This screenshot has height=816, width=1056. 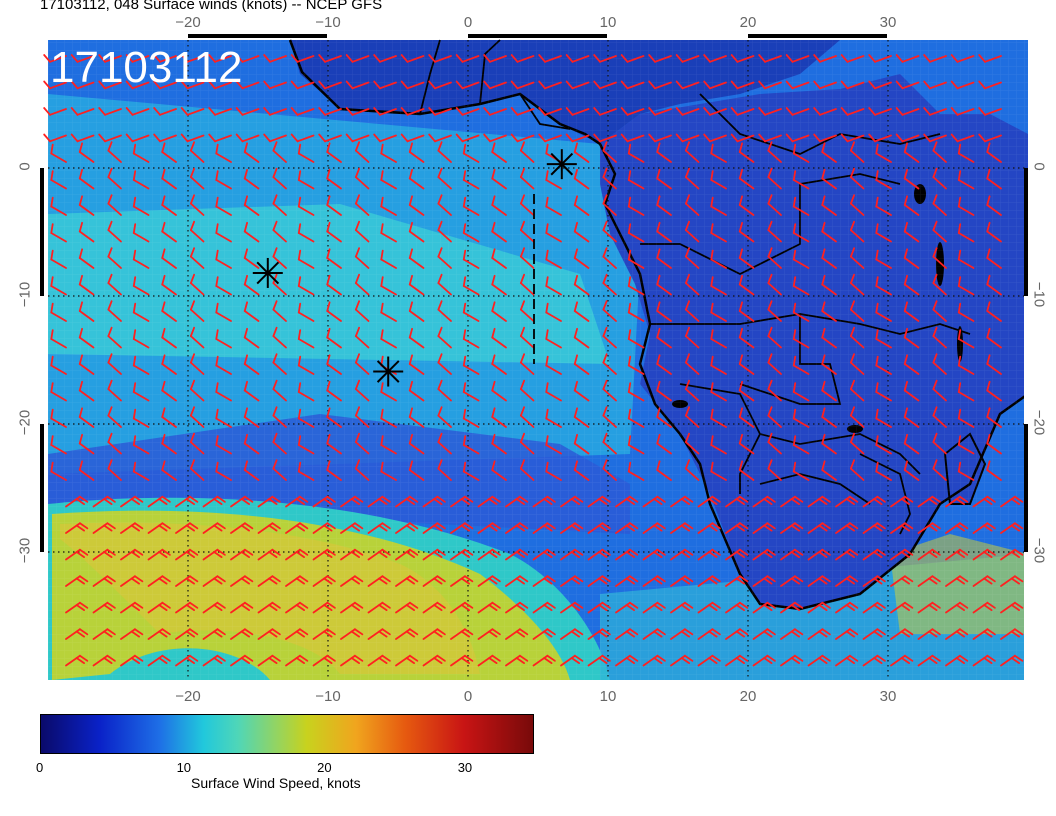 I want to click on lat-tick-label-right: −30, so click(x=1039, y=550).